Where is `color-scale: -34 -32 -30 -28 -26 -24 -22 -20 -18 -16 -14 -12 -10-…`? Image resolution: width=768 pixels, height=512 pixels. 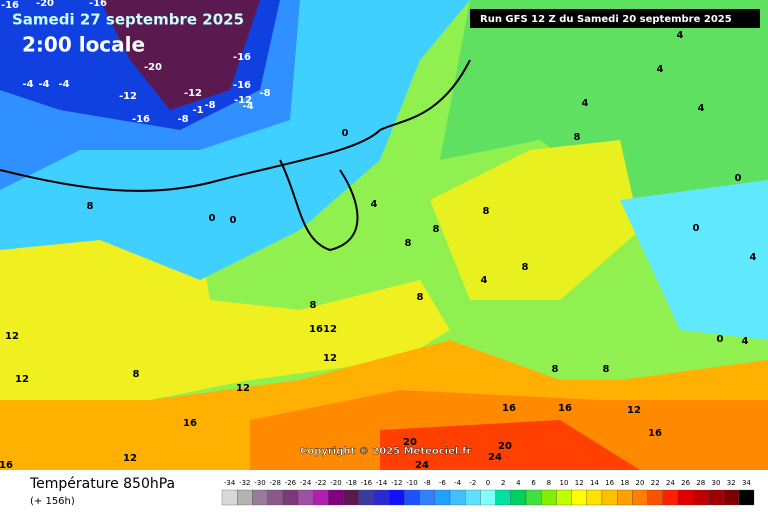
color-scale: -34 -32 -30 -28 -26 -24 -22 -20 -18 -16 -14 -12 -10-… is located at coordinates (488, 492).